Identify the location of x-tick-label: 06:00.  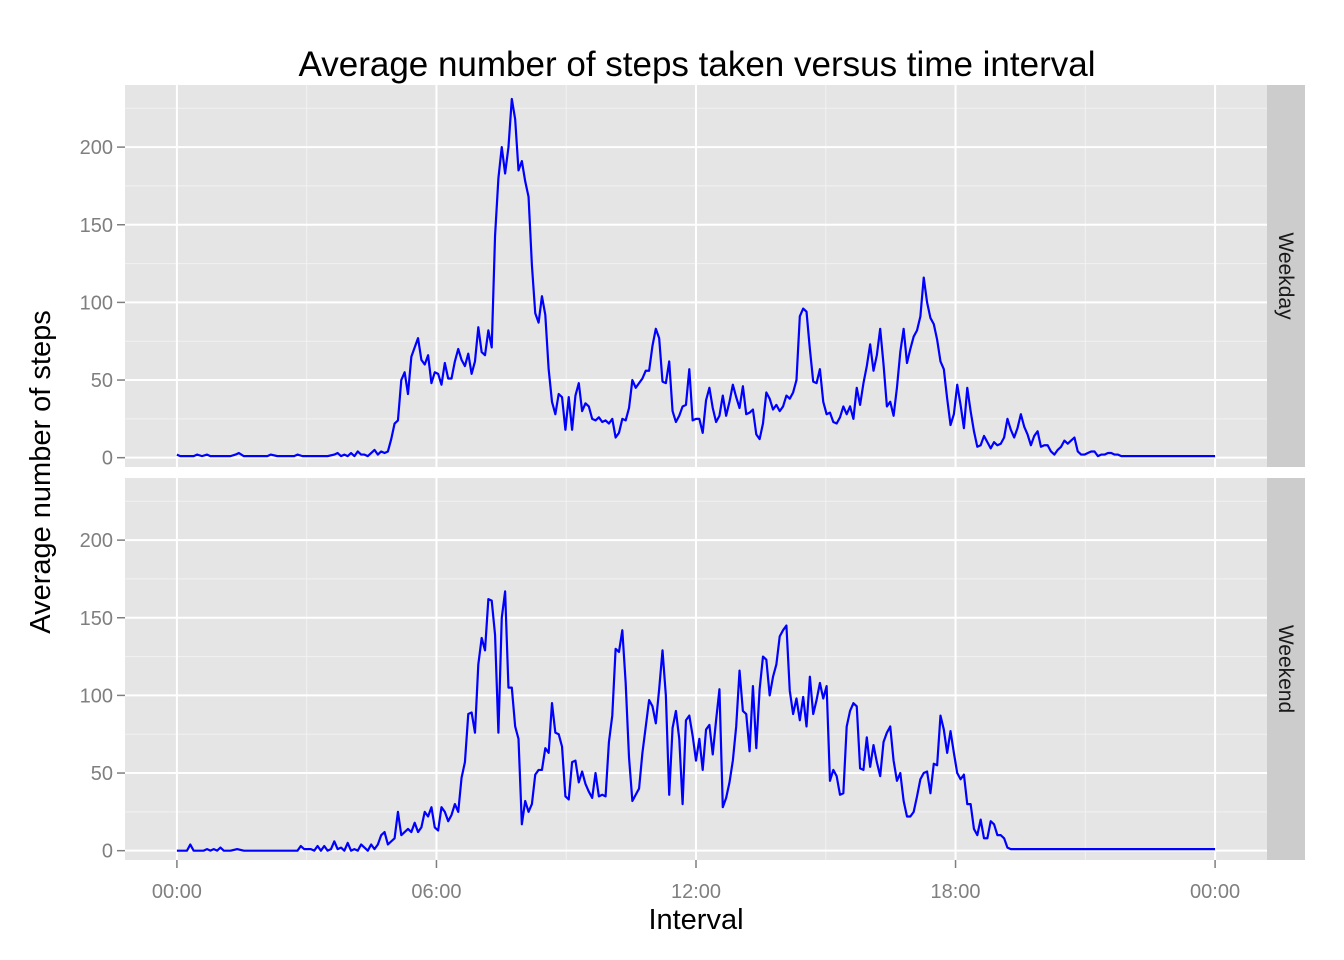
(436, 892).